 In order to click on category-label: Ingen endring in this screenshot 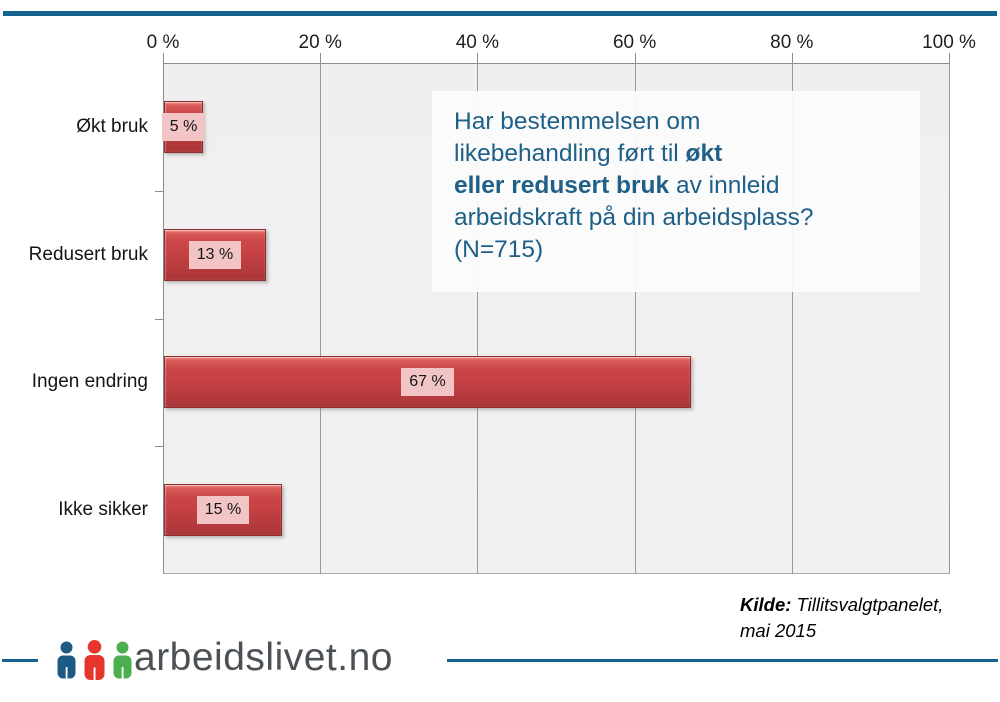, I will do `click(89, 381)`.